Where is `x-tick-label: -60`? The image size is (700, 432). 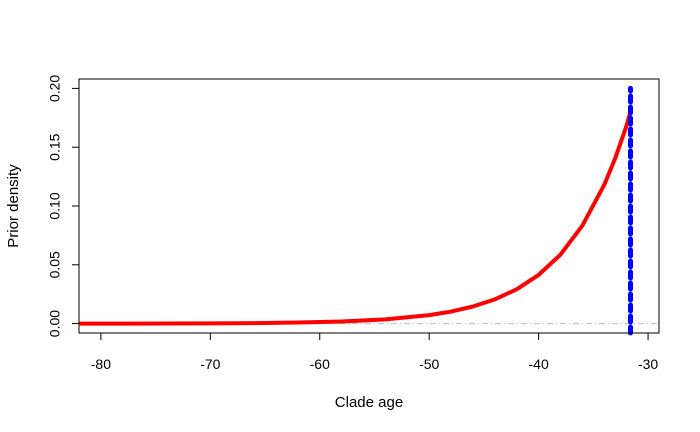 x-tick-label: -60 is located at coordinates (320, 364).